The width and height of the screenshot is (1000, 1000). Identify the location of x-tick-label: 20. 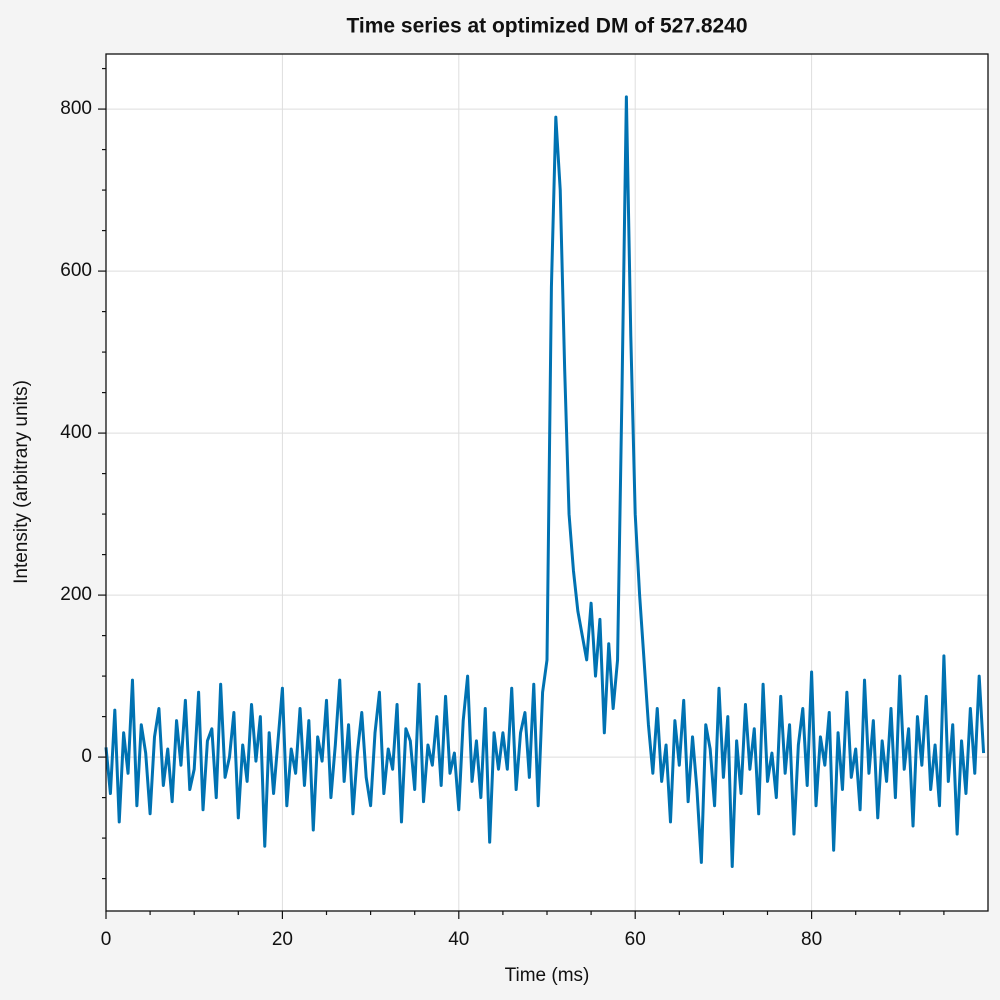
(282, 939).